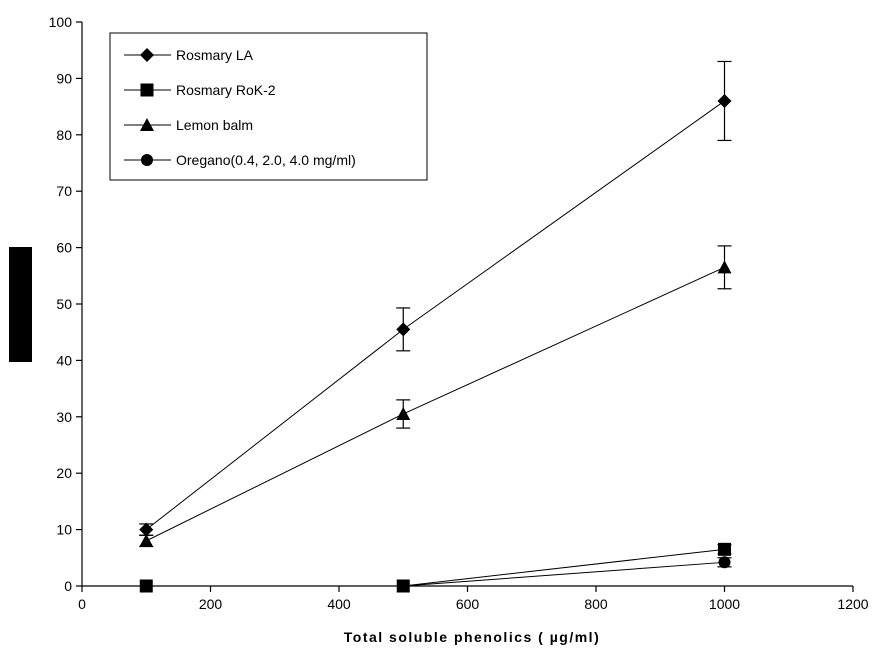 This screenshot has width=876, height=651. Describe the element at coordinates (64, 304) in the screenshot. I see `y-tick-label: 50` at that location.